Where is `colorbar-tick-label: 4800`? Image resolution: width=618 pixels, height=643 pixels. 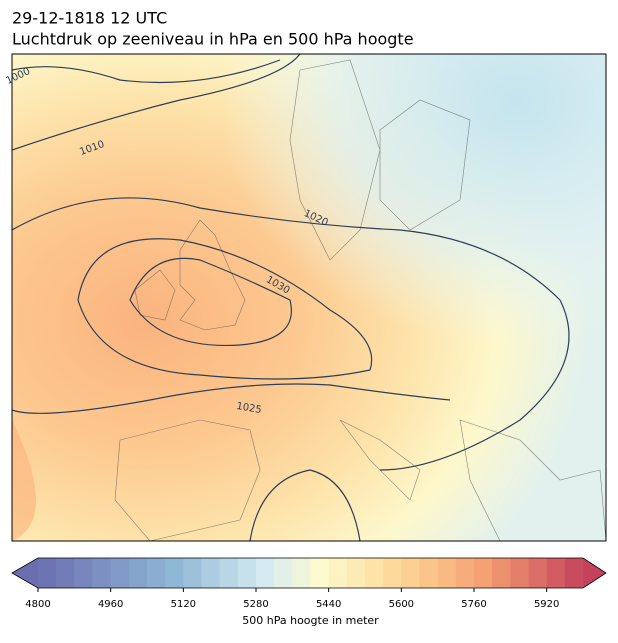
colorbar-tick-label: 4800 is located at coordinates (37, 604).